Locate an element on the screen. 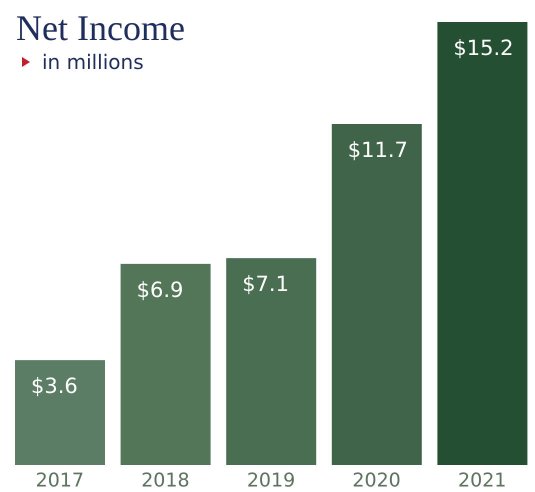  data-label: $11.7 is located at coordinates (378, 150).